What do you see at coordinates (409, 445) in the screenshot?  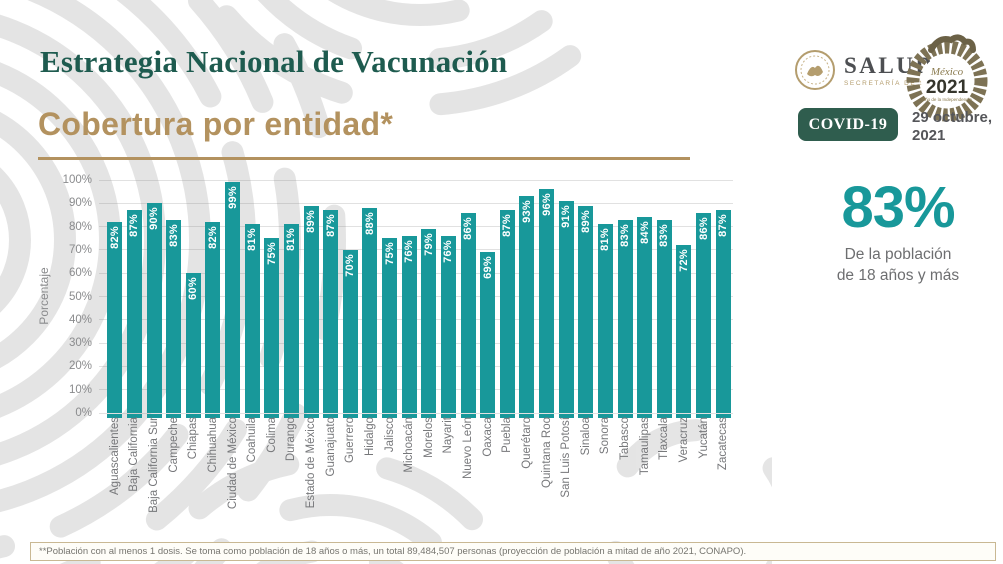 I see `x-label-Michoacán: Michoacán` at bounding box center [409, 445].